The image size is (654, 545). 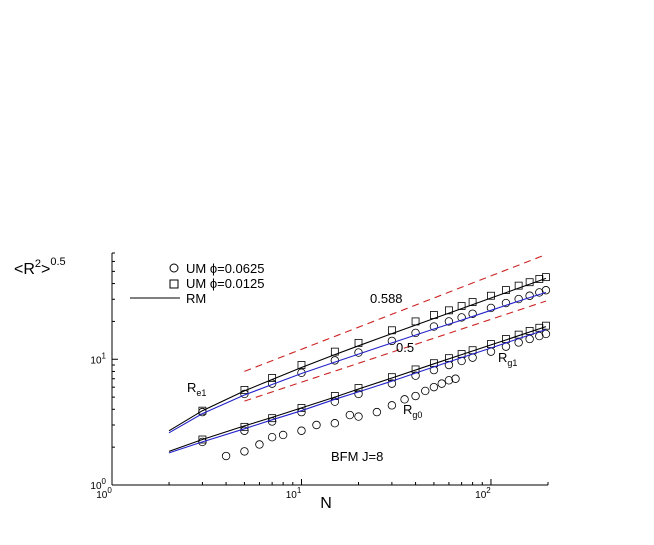 I want to click on svg-text: <R2>0.5, so click(x=40, y=267).